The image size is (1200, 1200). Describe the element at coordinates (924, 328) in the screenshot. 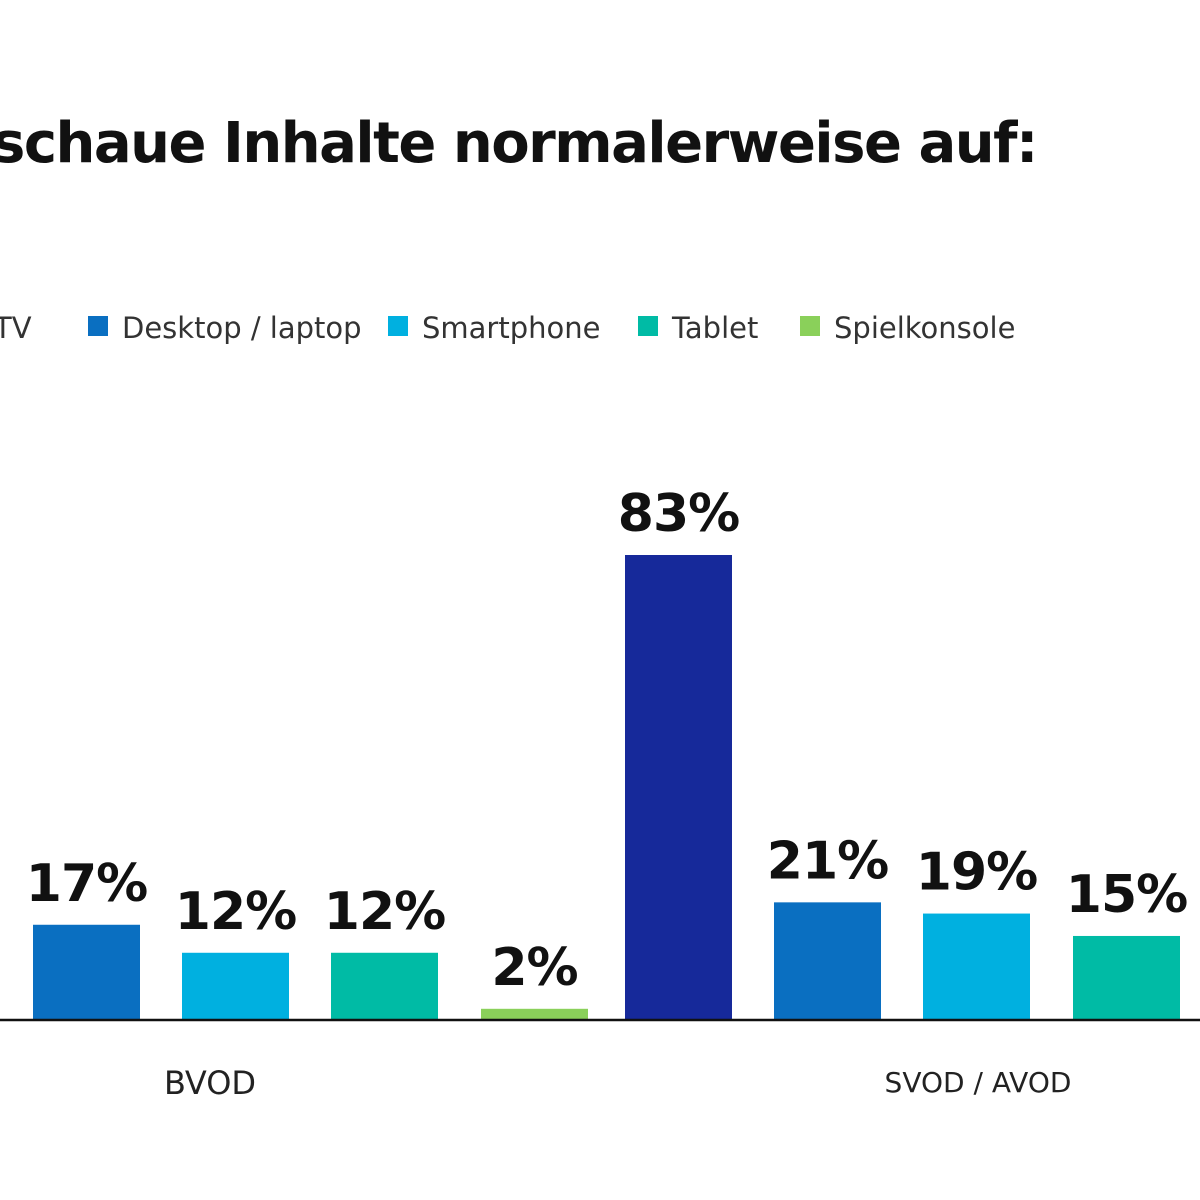

I see `legend-label-spielkonsole: Spielkonsole` at that location.